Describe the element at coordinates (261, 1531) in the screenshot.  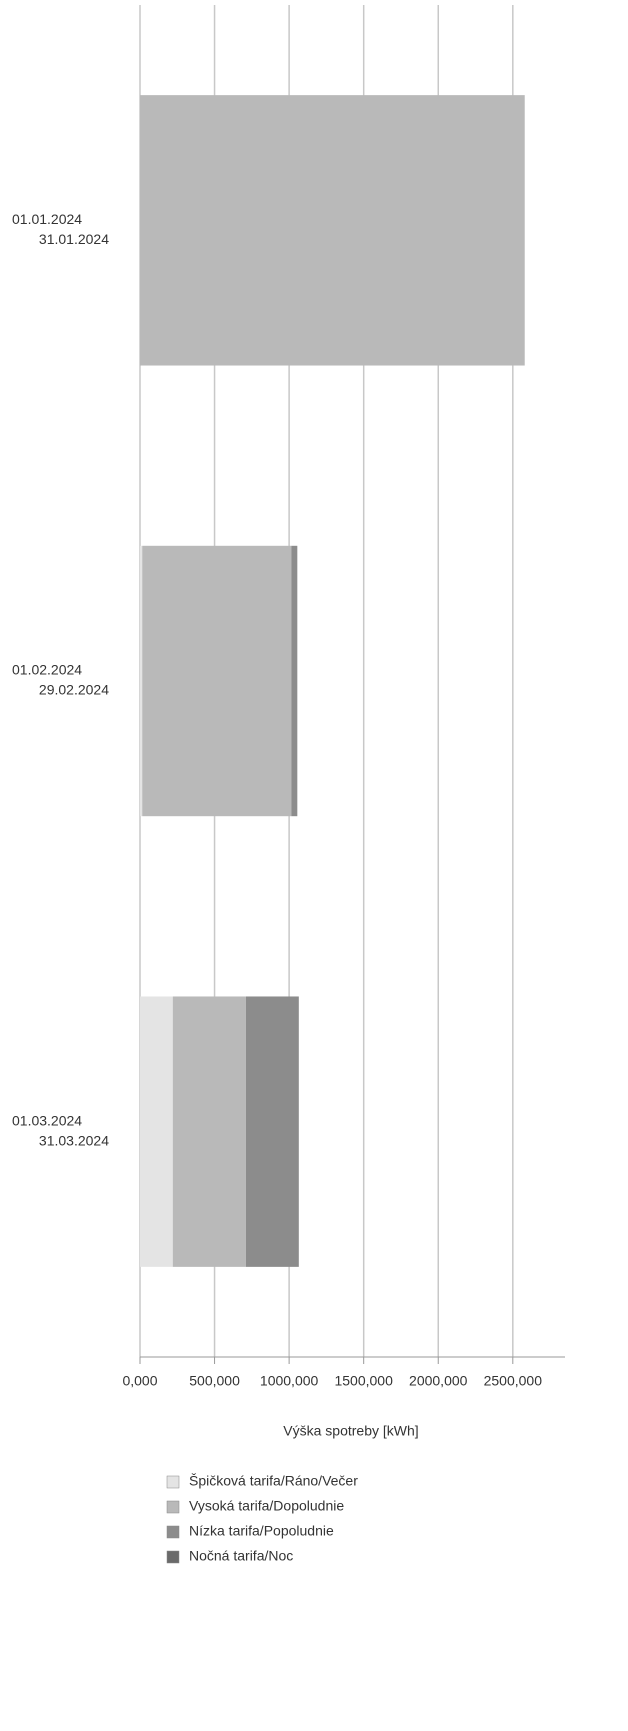
I see `legend-label: Nízka tarifa/Popoludnie` at that location.